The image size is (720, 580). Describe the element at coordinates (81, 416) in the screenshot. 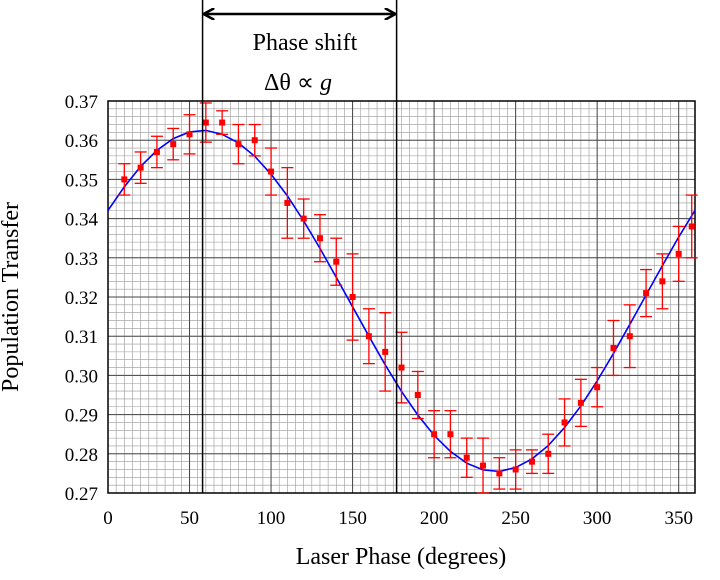

I see `y-tick-label: 0.29` at that location.